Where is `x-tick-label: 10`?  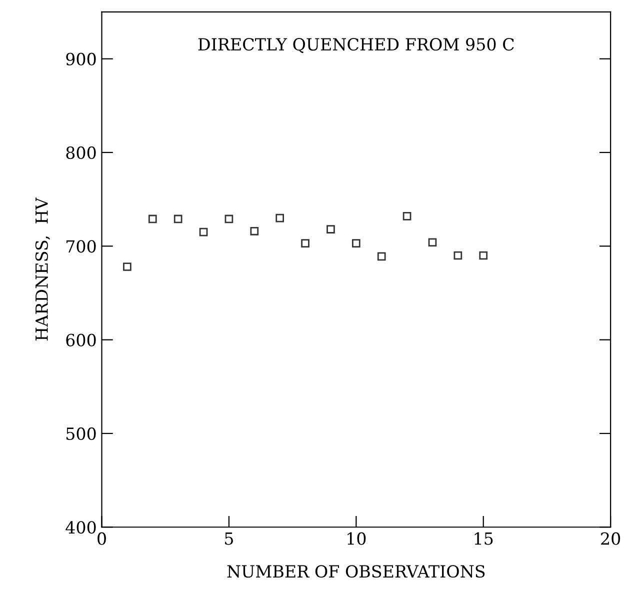 x-tick-label: 10 is located at coordinates (357, 538).